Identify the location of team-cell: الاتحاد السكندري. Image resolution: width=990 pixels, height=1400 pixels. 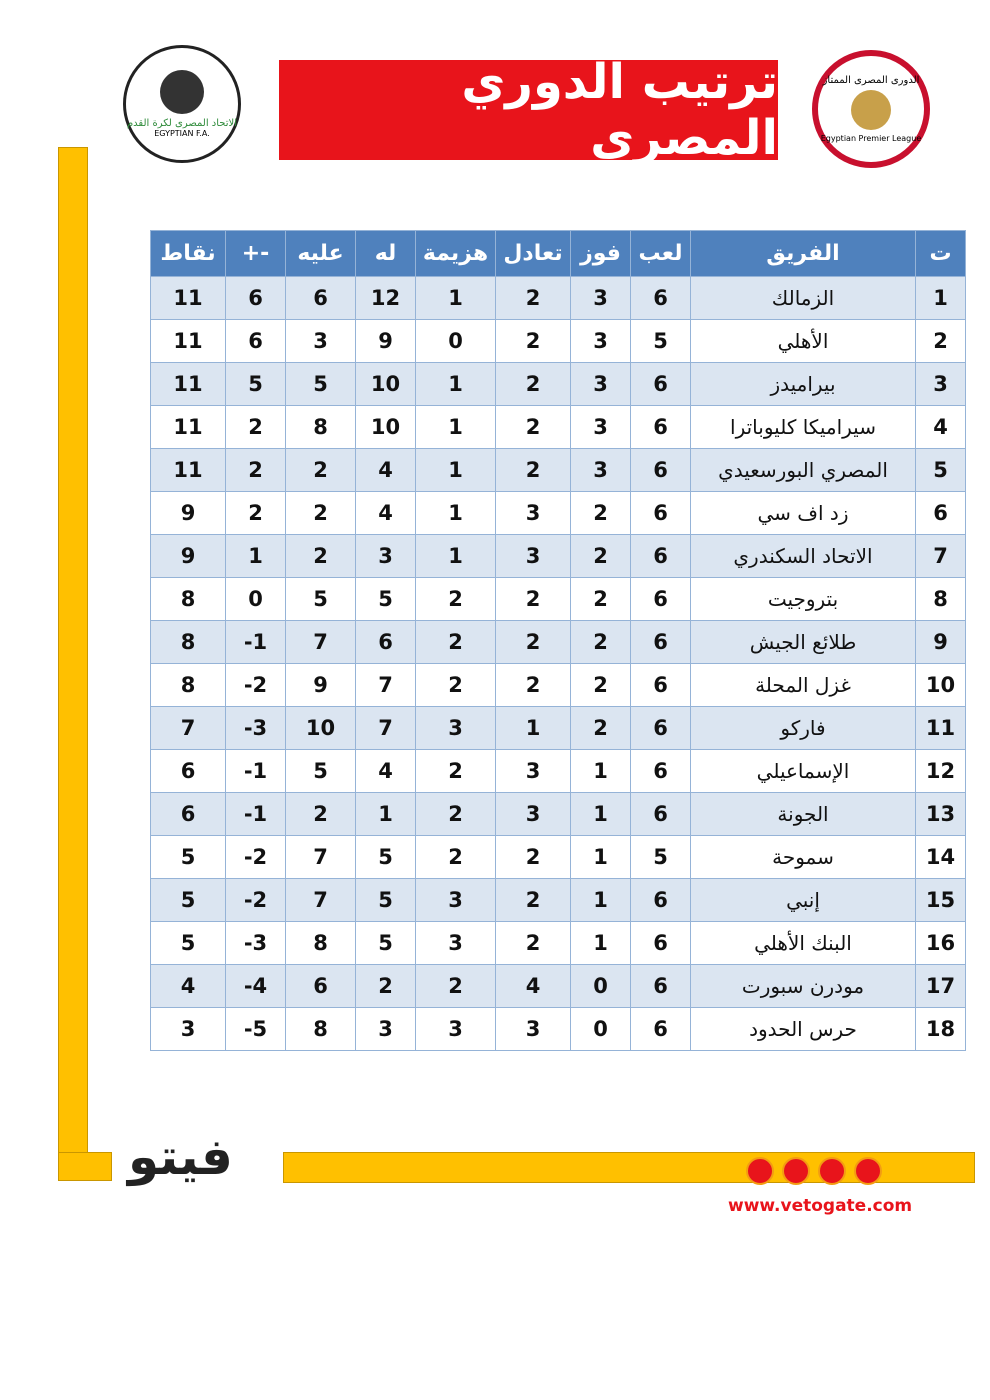
(803, 556).